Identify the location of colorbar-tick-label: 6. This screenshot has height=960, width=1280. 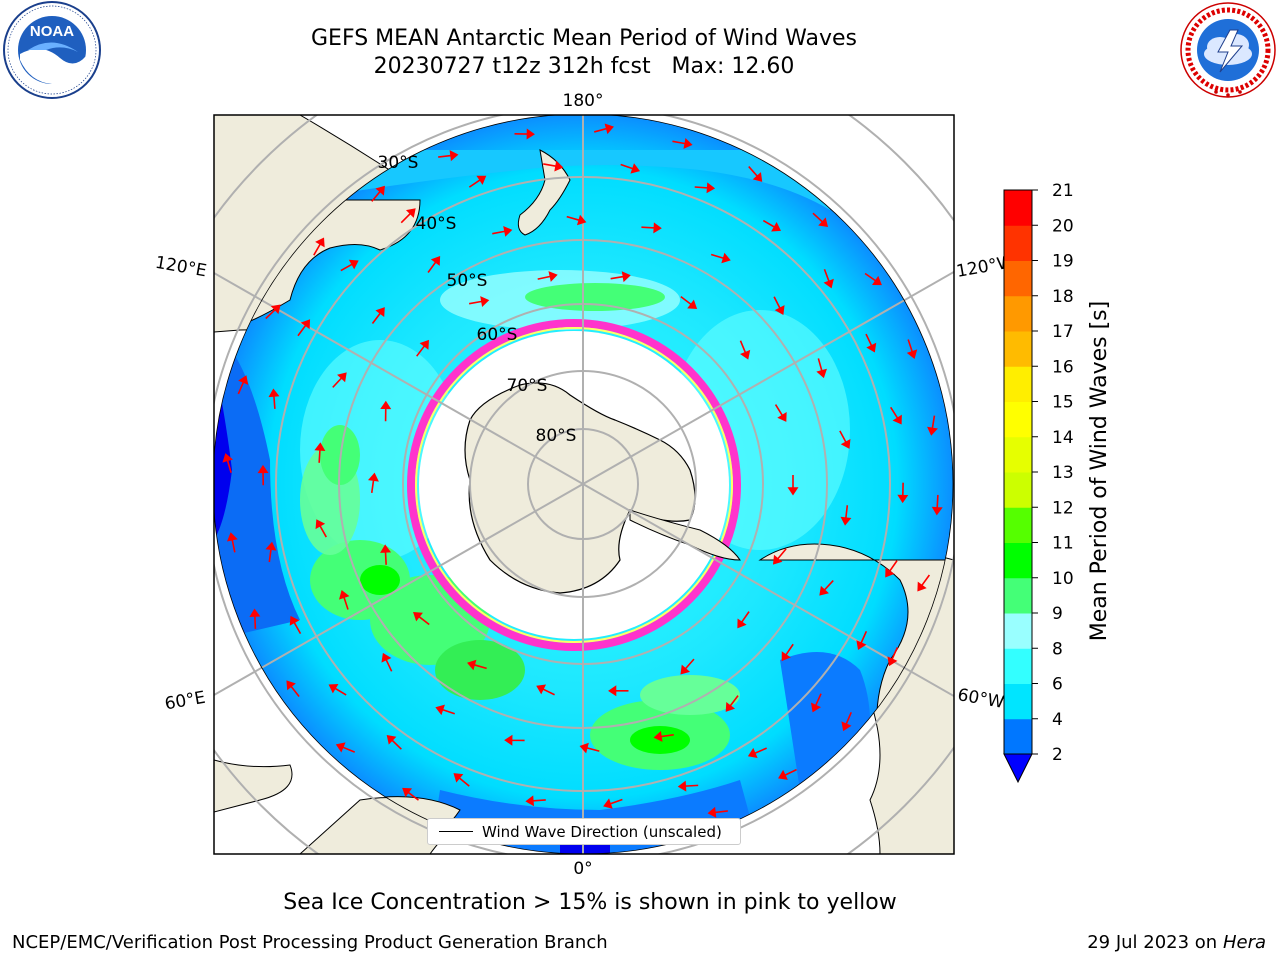
(1057, 685).